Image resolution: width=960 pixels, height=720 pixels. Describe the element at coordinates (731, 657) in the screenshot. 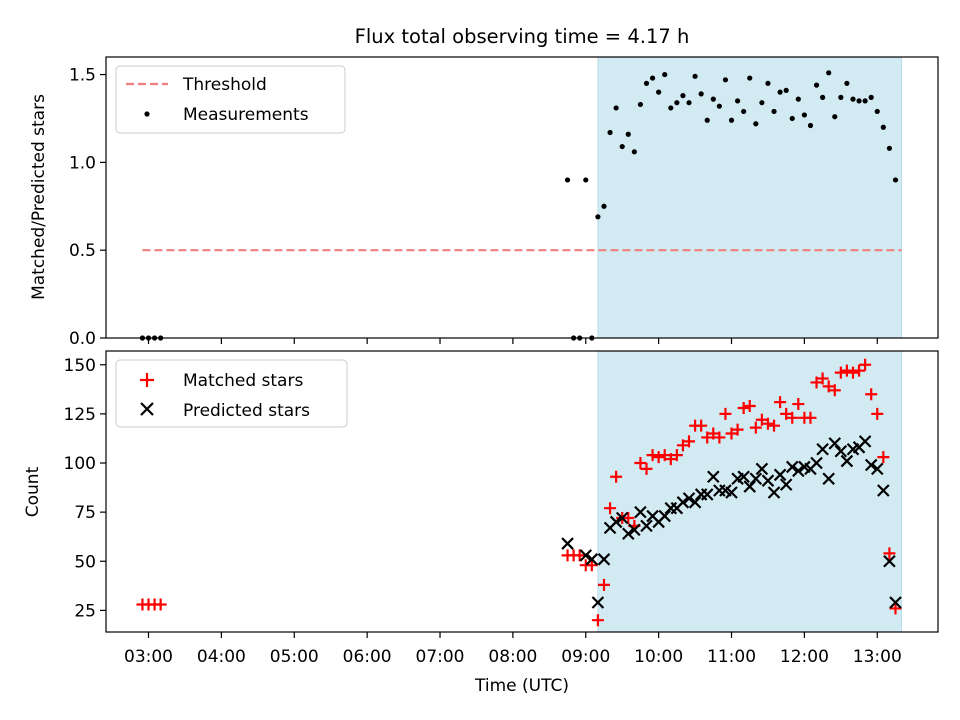

I see `x-tick-label: 11:00` at that location.